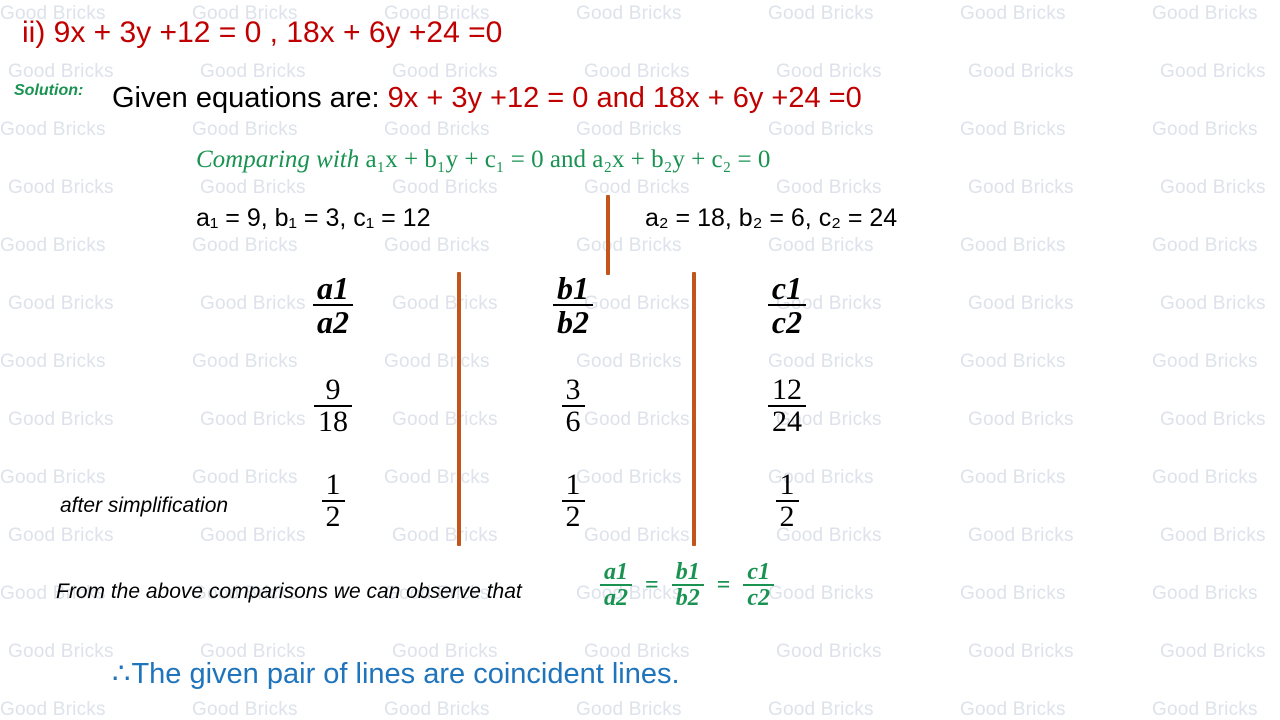 The height and width of the screenshot is (720, 1280). I want to click on relation-fraction-a: a1 a2, so click(616, 585).